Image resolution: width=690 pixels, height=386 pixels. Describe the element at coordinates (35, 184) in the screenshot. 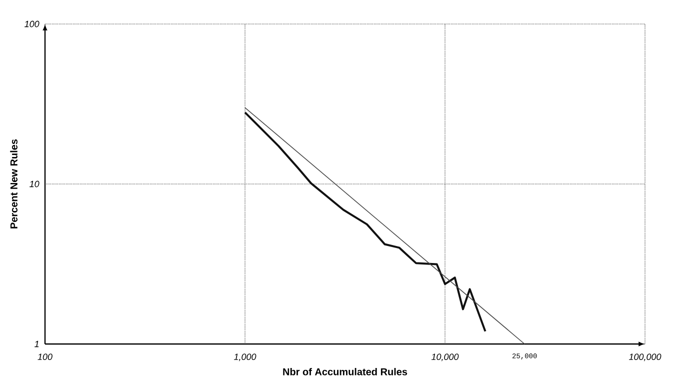

I see `y-tick-label: 10` at that location.